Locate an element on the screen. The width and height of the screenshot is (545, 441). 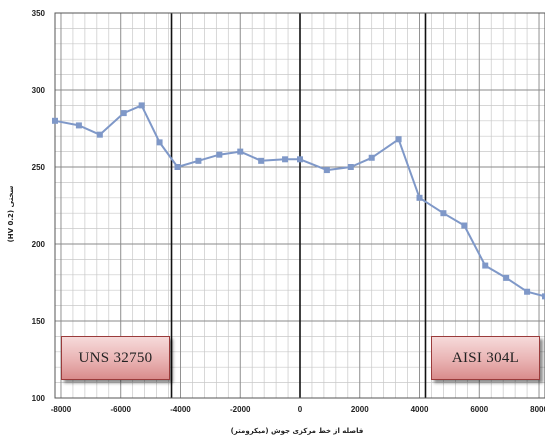
x-tick-label: -8000 is located at coordinates (61, 409).